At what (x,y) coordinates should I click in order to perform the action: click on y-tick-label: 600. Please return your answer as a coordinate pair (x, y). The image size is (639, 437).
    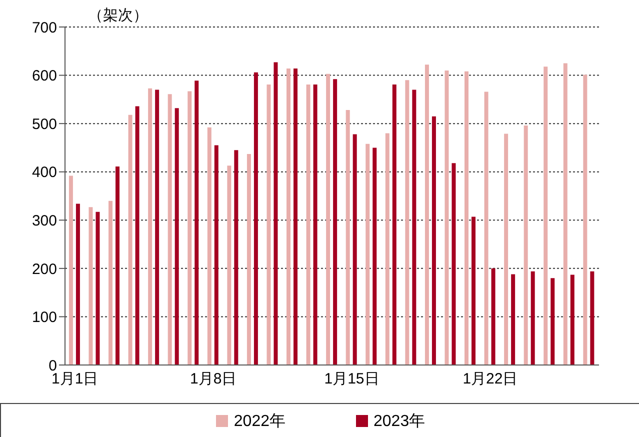
    Looking at the image, I should click on (44, 76).